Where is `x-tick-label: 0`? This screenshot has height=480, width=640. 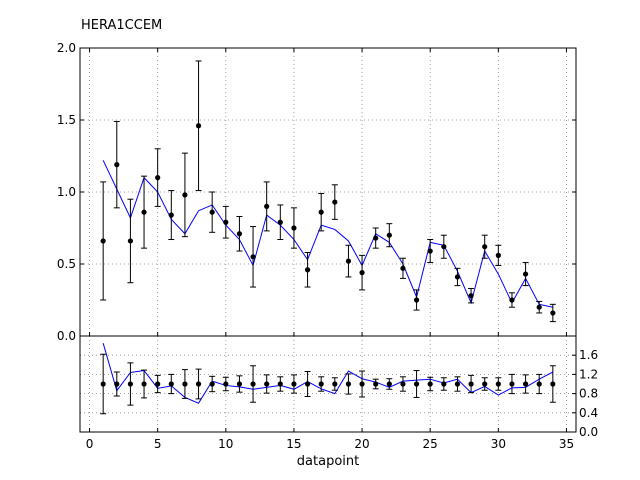 x-tick-label: 0 is located at coordinates (90, 444).